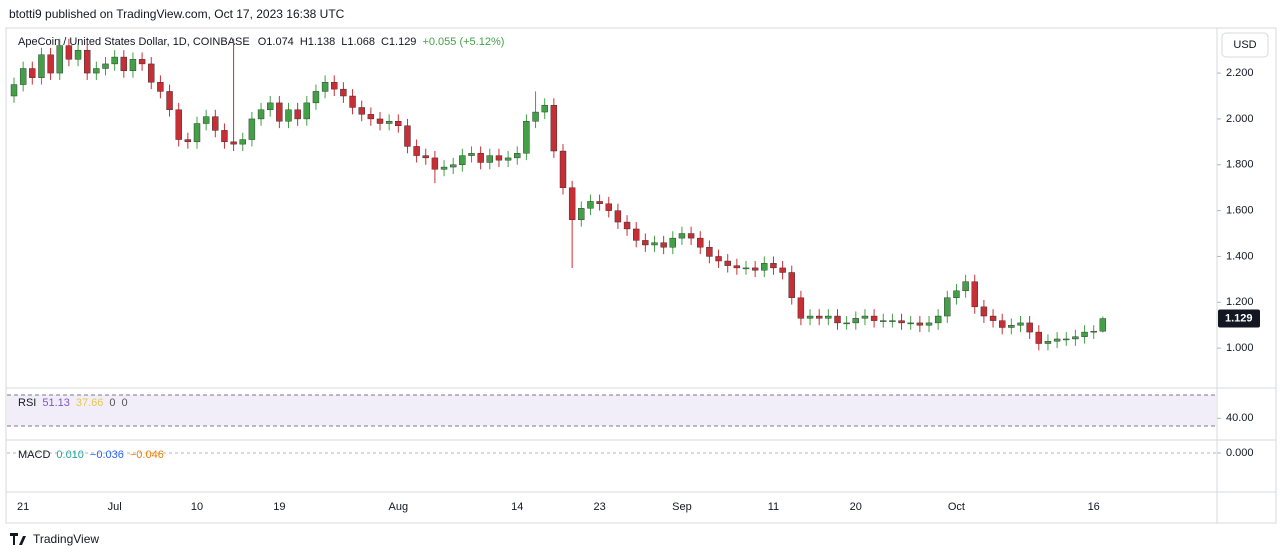 Image resolution: width=1281 pixels, height=557 pixels. Describe the element at coordinates (956, 507) in the screenshot. I see `time-tick-label: Oct` at that location.